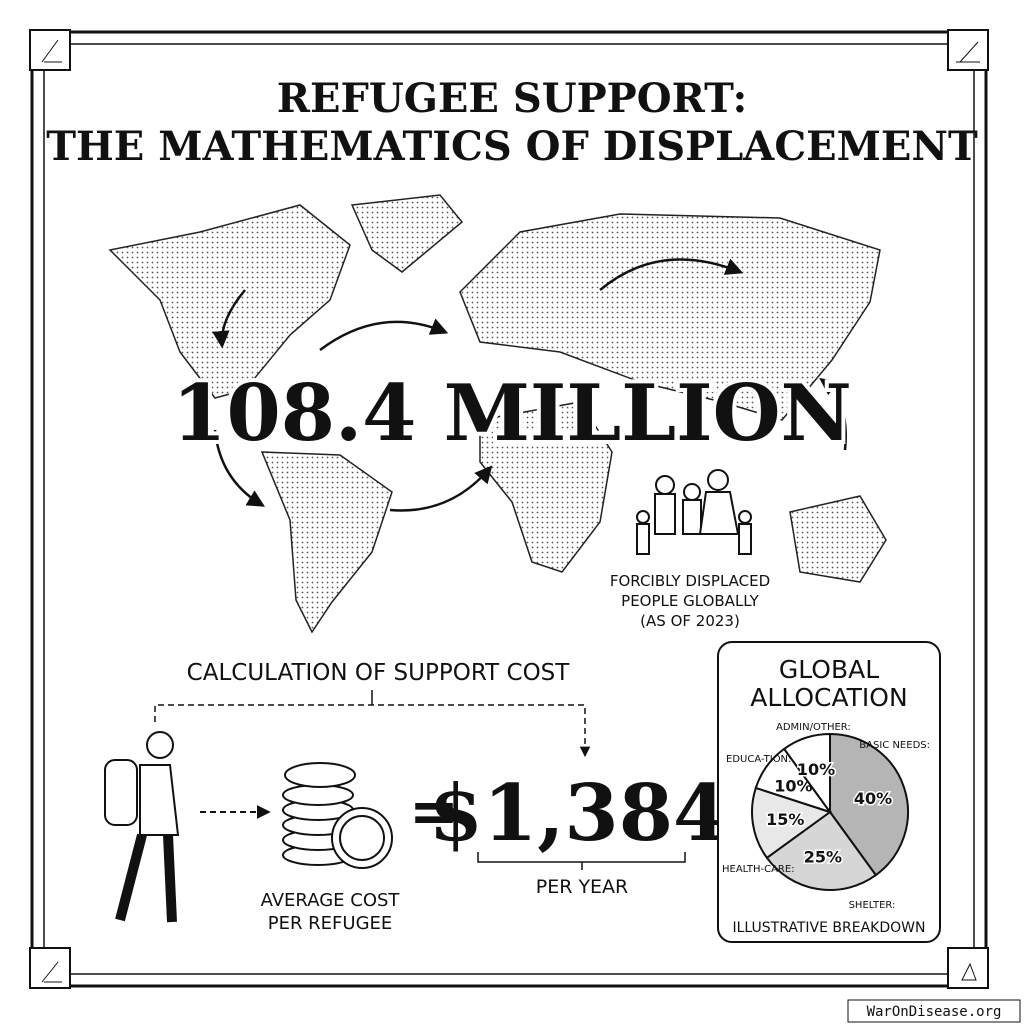  What do you see at coordinates (758, 869) in the screenshot?
I see `pie-category-label: HEALTH-CARE:` at bounding box center [758, 869].